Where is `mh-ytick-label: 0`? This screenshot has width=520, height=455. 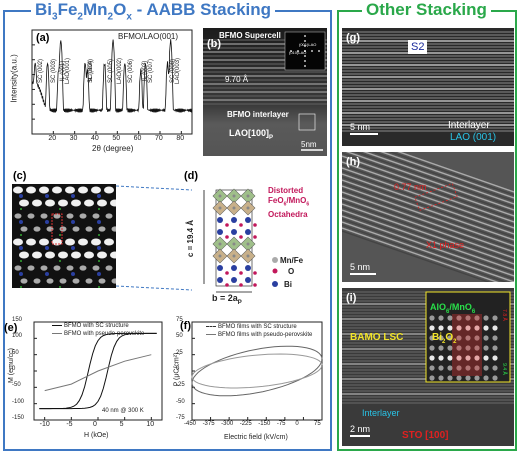
mh-ytick-label: 0 is located at coordinates (14, 369).